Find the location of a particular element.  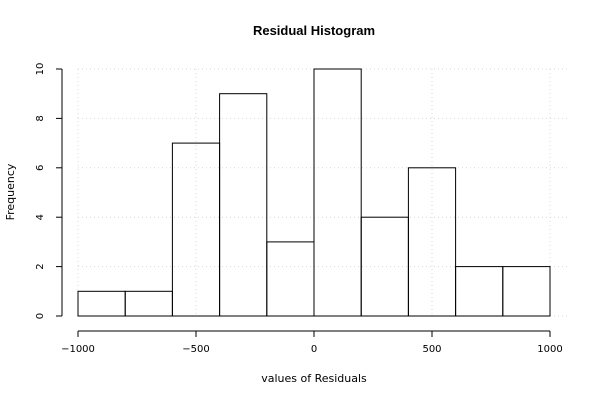

y-tick-label: 6 is located at coordinates (40, 168).